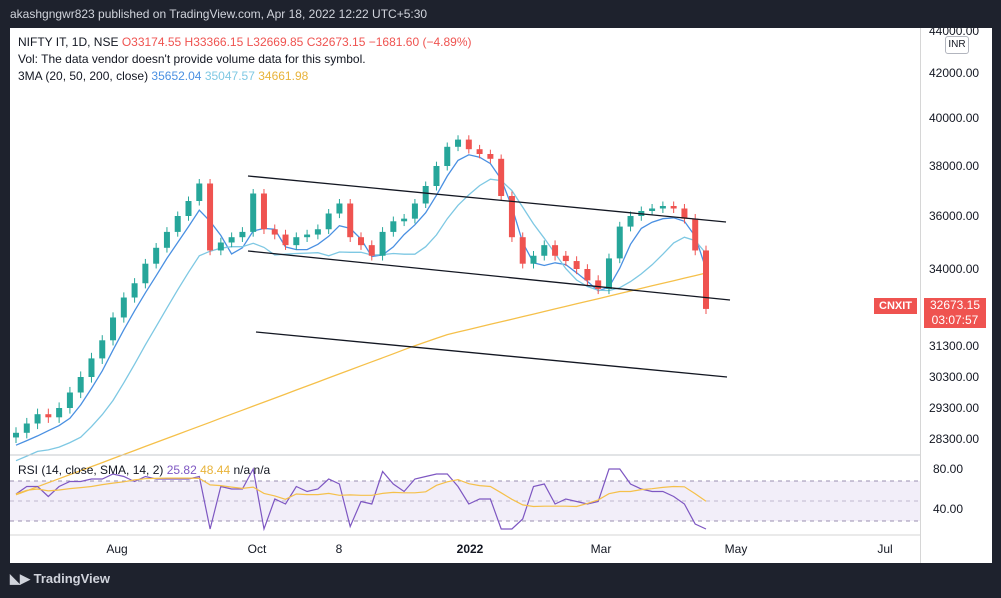 The height and width of the screenshot is (598, 1001). What do you see at coordinates (487, 199) in the screenshot?
I see `trendline-upper` at bounding box center [487, 199].